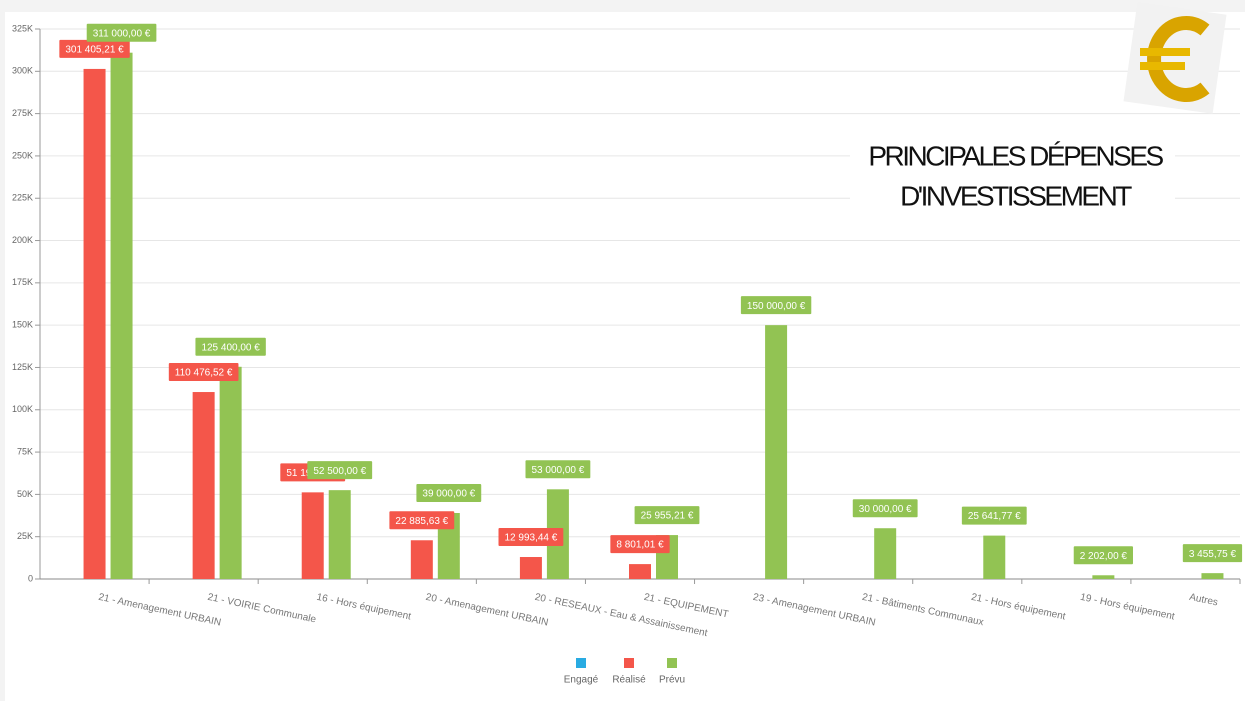  I want to click on chart-title: PRINCIPALES DÉPENSES, so click(1015, 155).